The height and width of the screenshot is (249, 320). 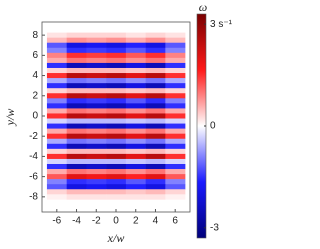 What do you see at coordinates (35, 95) in the screenshot?
I see `y-tick-label: 2` at bounding box center [35, 95].